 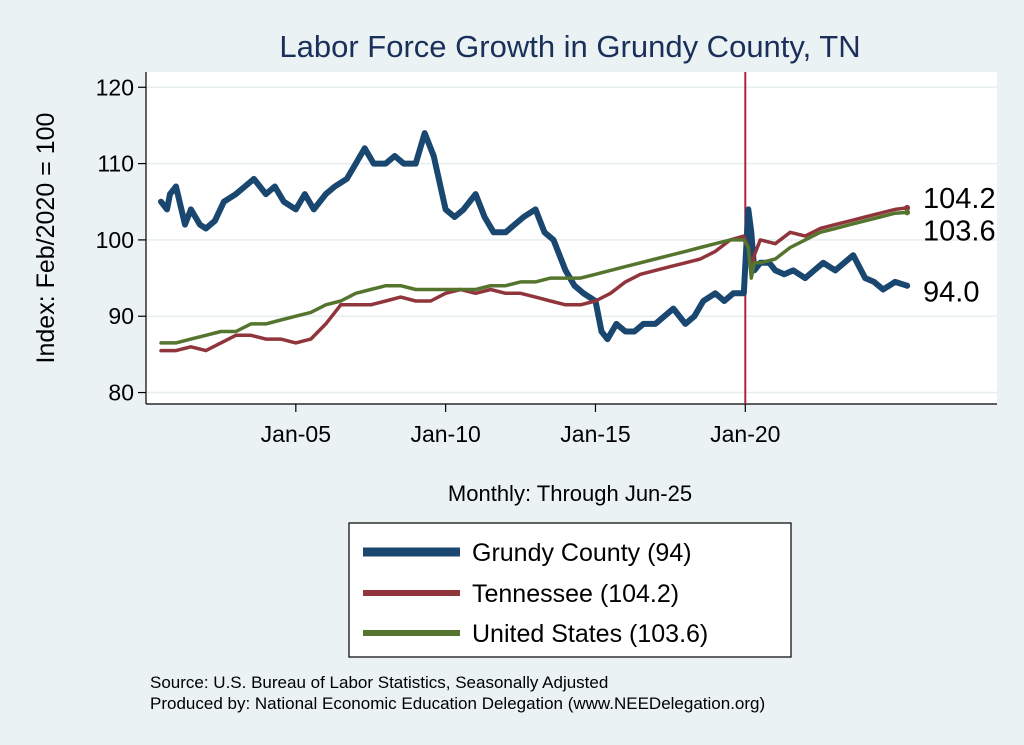 I want to click on legend-label-2: United States (103.6), so click(x=590, y=634).